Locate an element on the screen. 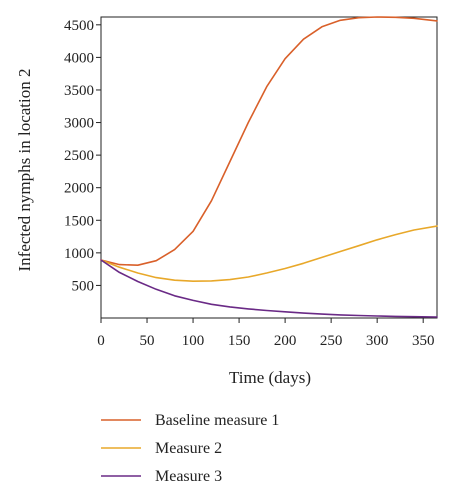 This screenshot has height=500, width=455. x-tick-label: 300 is located at coordinates (377, 341).